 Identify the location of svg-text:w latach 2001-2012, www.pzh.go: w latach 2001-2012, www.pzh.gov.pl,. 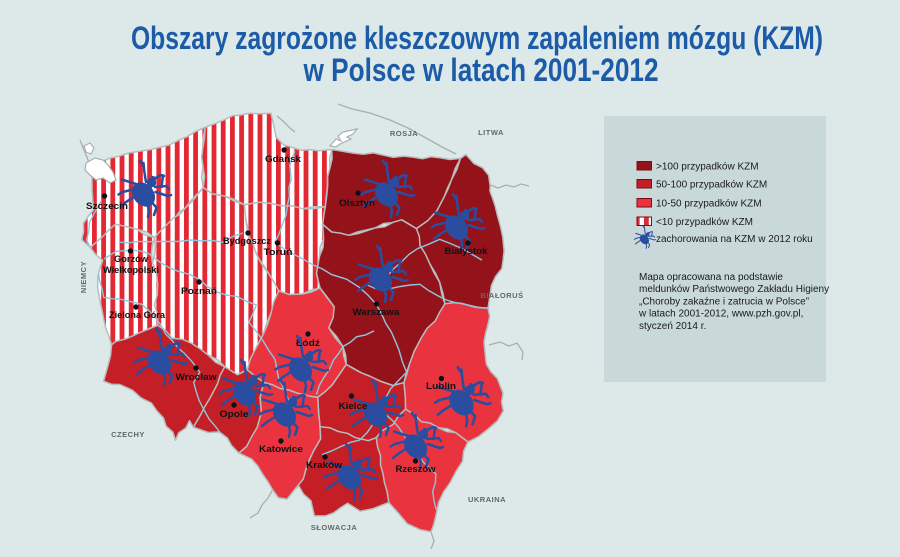
(720, 314).